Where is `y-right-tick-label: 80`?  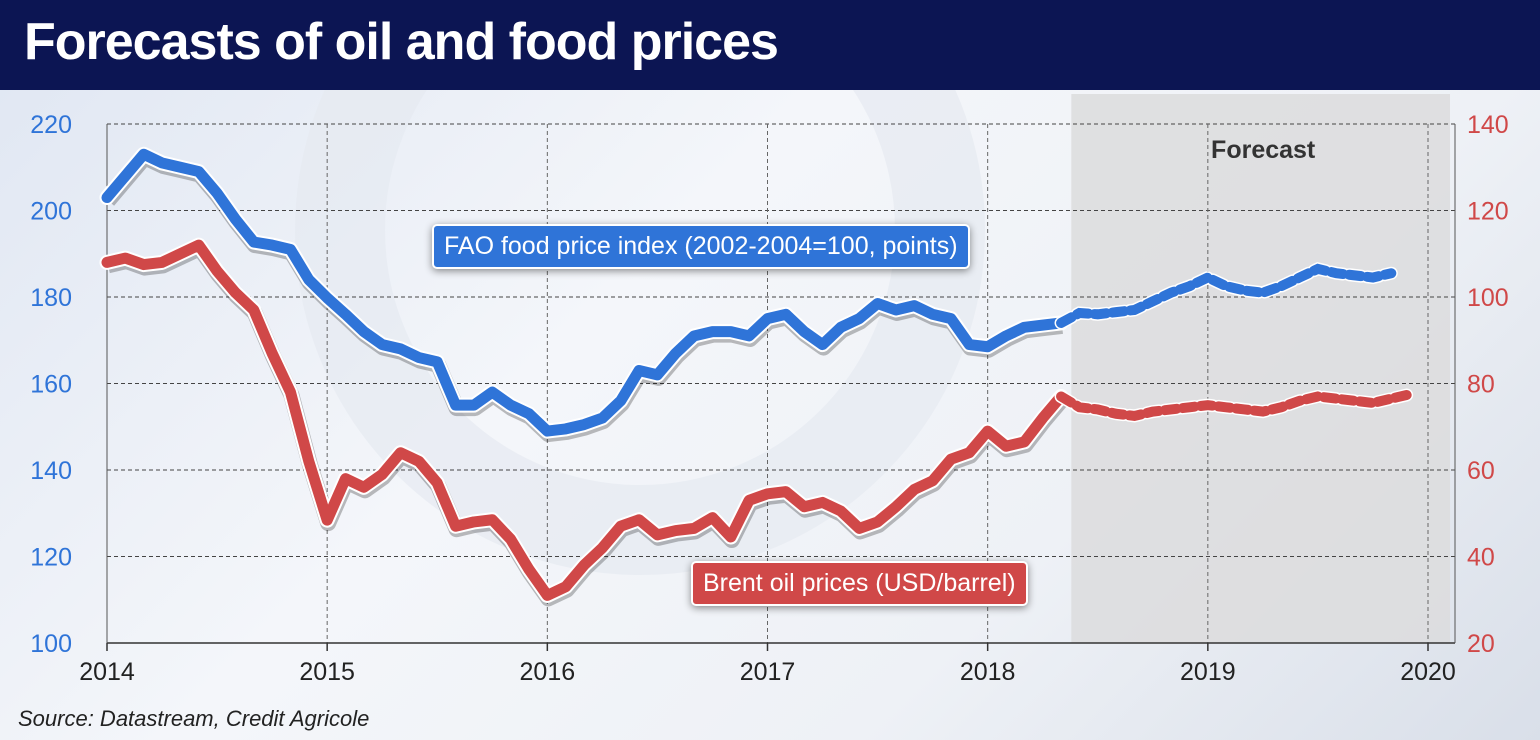
y-right-tick-label: 80 is located at coordinates (1481, 385).